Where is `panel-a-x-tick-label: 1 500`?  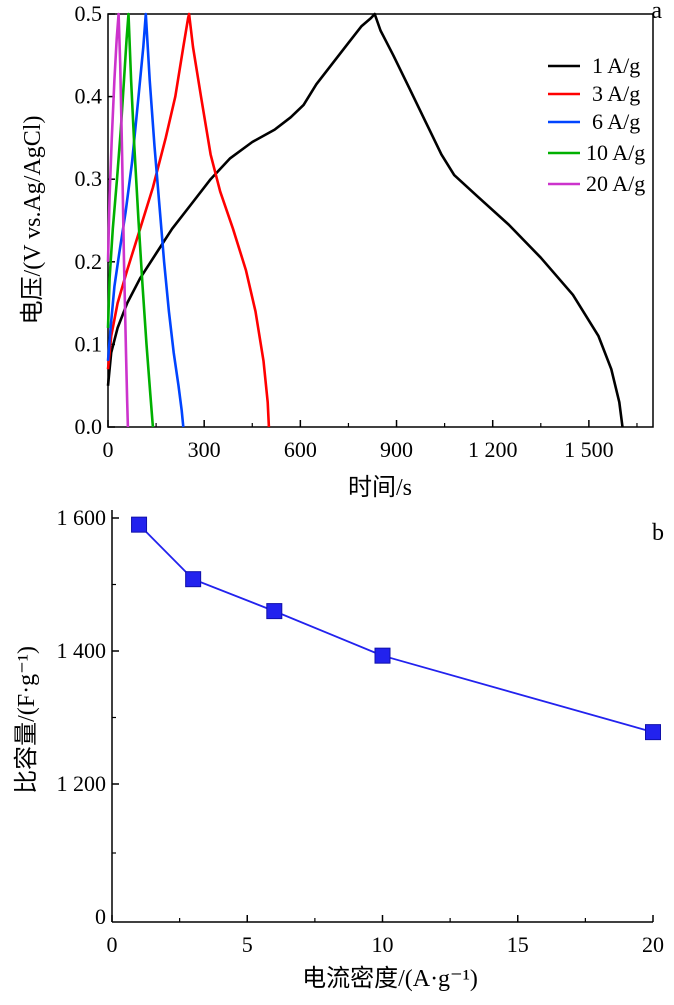 panel-a-x-tick-label: 1 500 is located at coordinates (589, 449).